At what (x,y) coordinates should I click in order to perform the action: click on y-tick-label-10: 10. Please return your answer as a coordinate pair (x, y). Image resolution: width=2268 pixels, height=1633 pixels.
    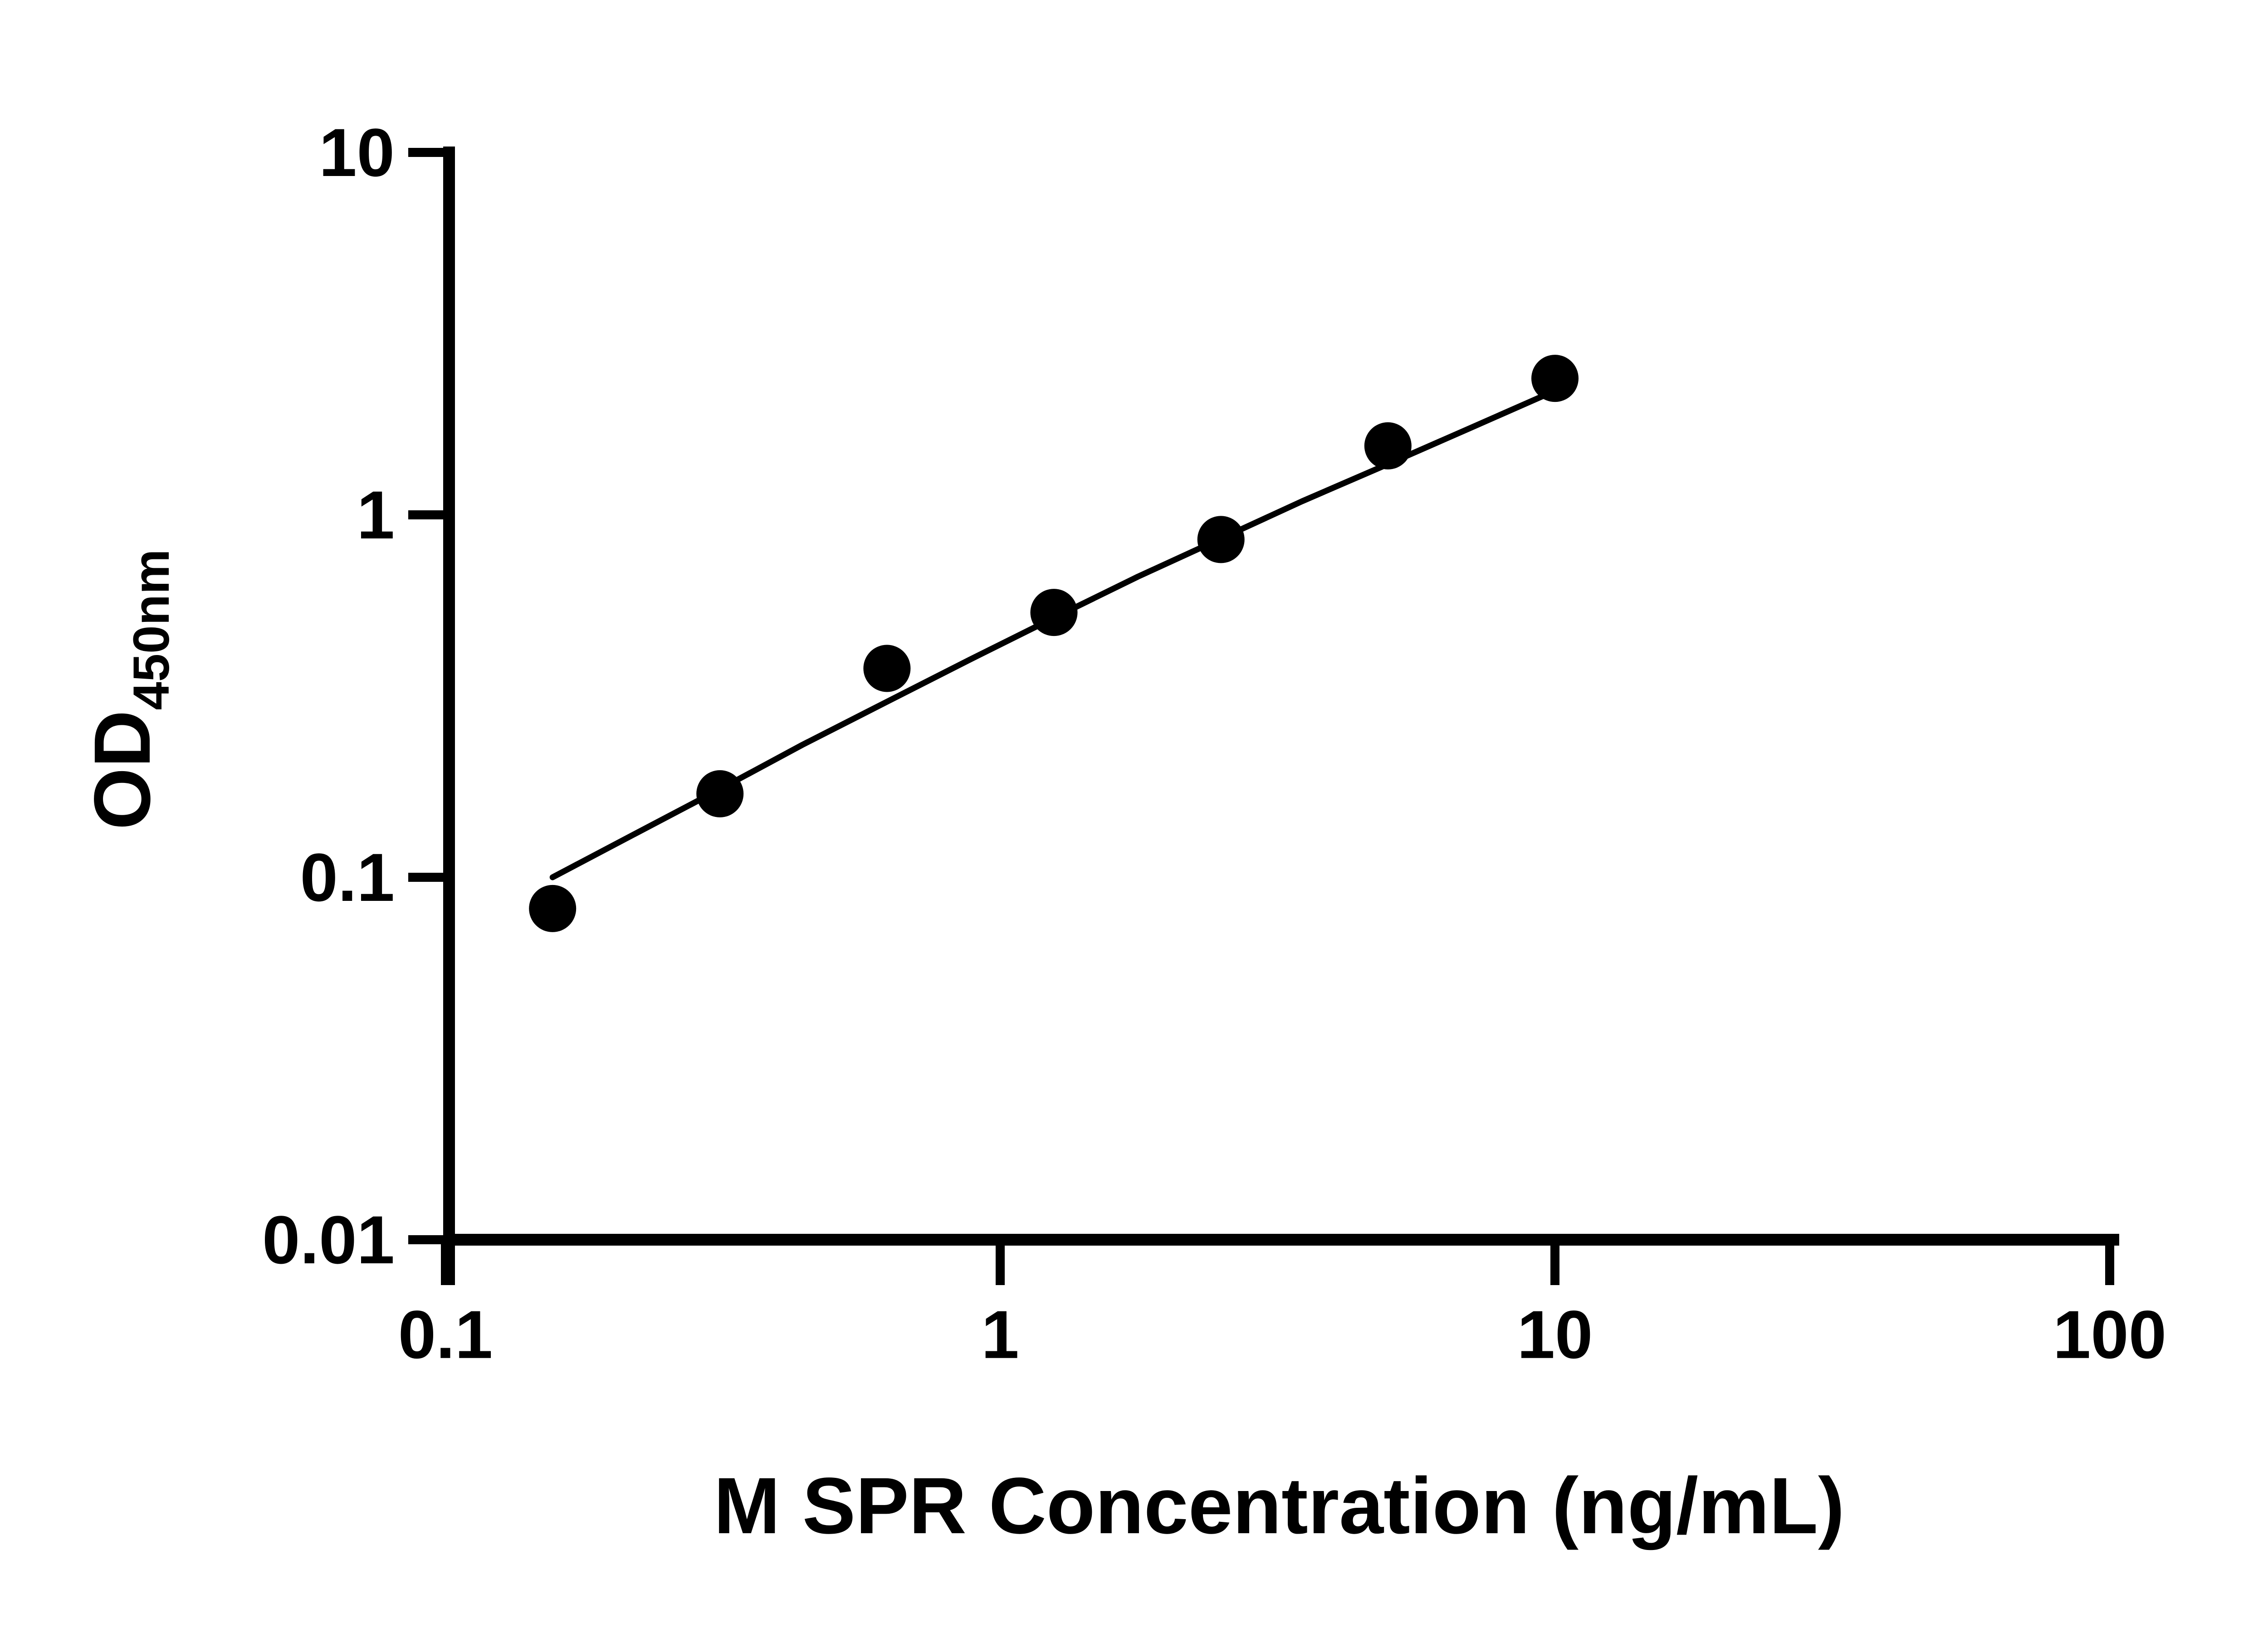
    Looking at the image, I should click on (357, 152).